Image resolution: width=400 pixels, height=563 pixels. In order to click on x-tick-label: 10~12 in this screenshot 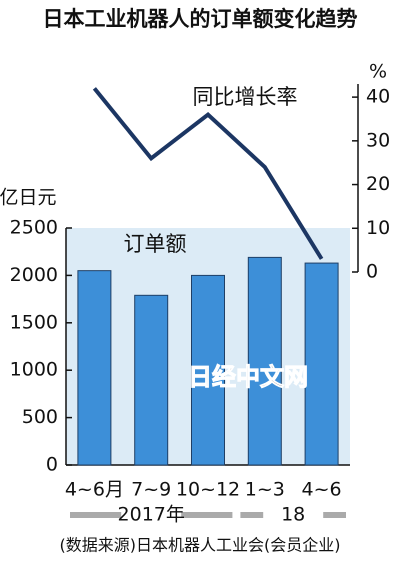, I will do `click(208, 490)`.